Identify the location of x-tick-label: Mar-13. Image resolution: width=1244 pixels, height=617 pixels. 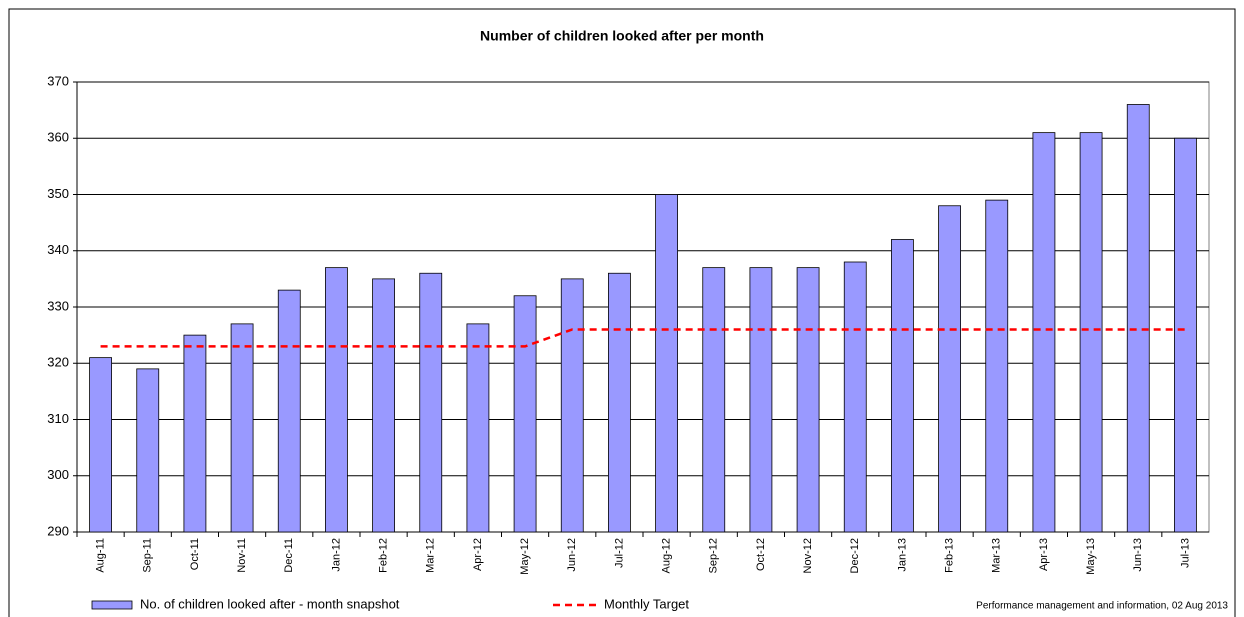
(997, 555).